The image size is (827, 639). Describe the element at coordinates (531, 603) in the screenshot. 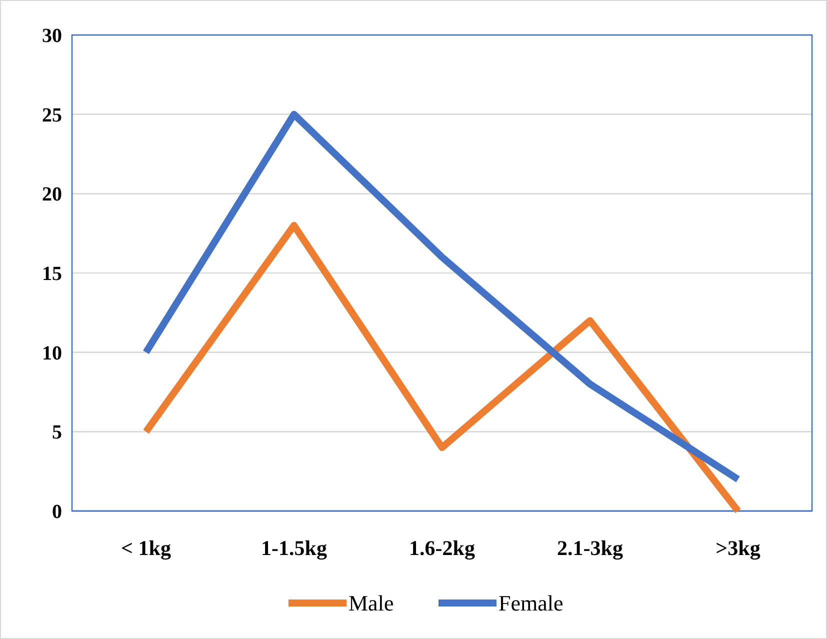

I see `legend-label: Female` at that location.